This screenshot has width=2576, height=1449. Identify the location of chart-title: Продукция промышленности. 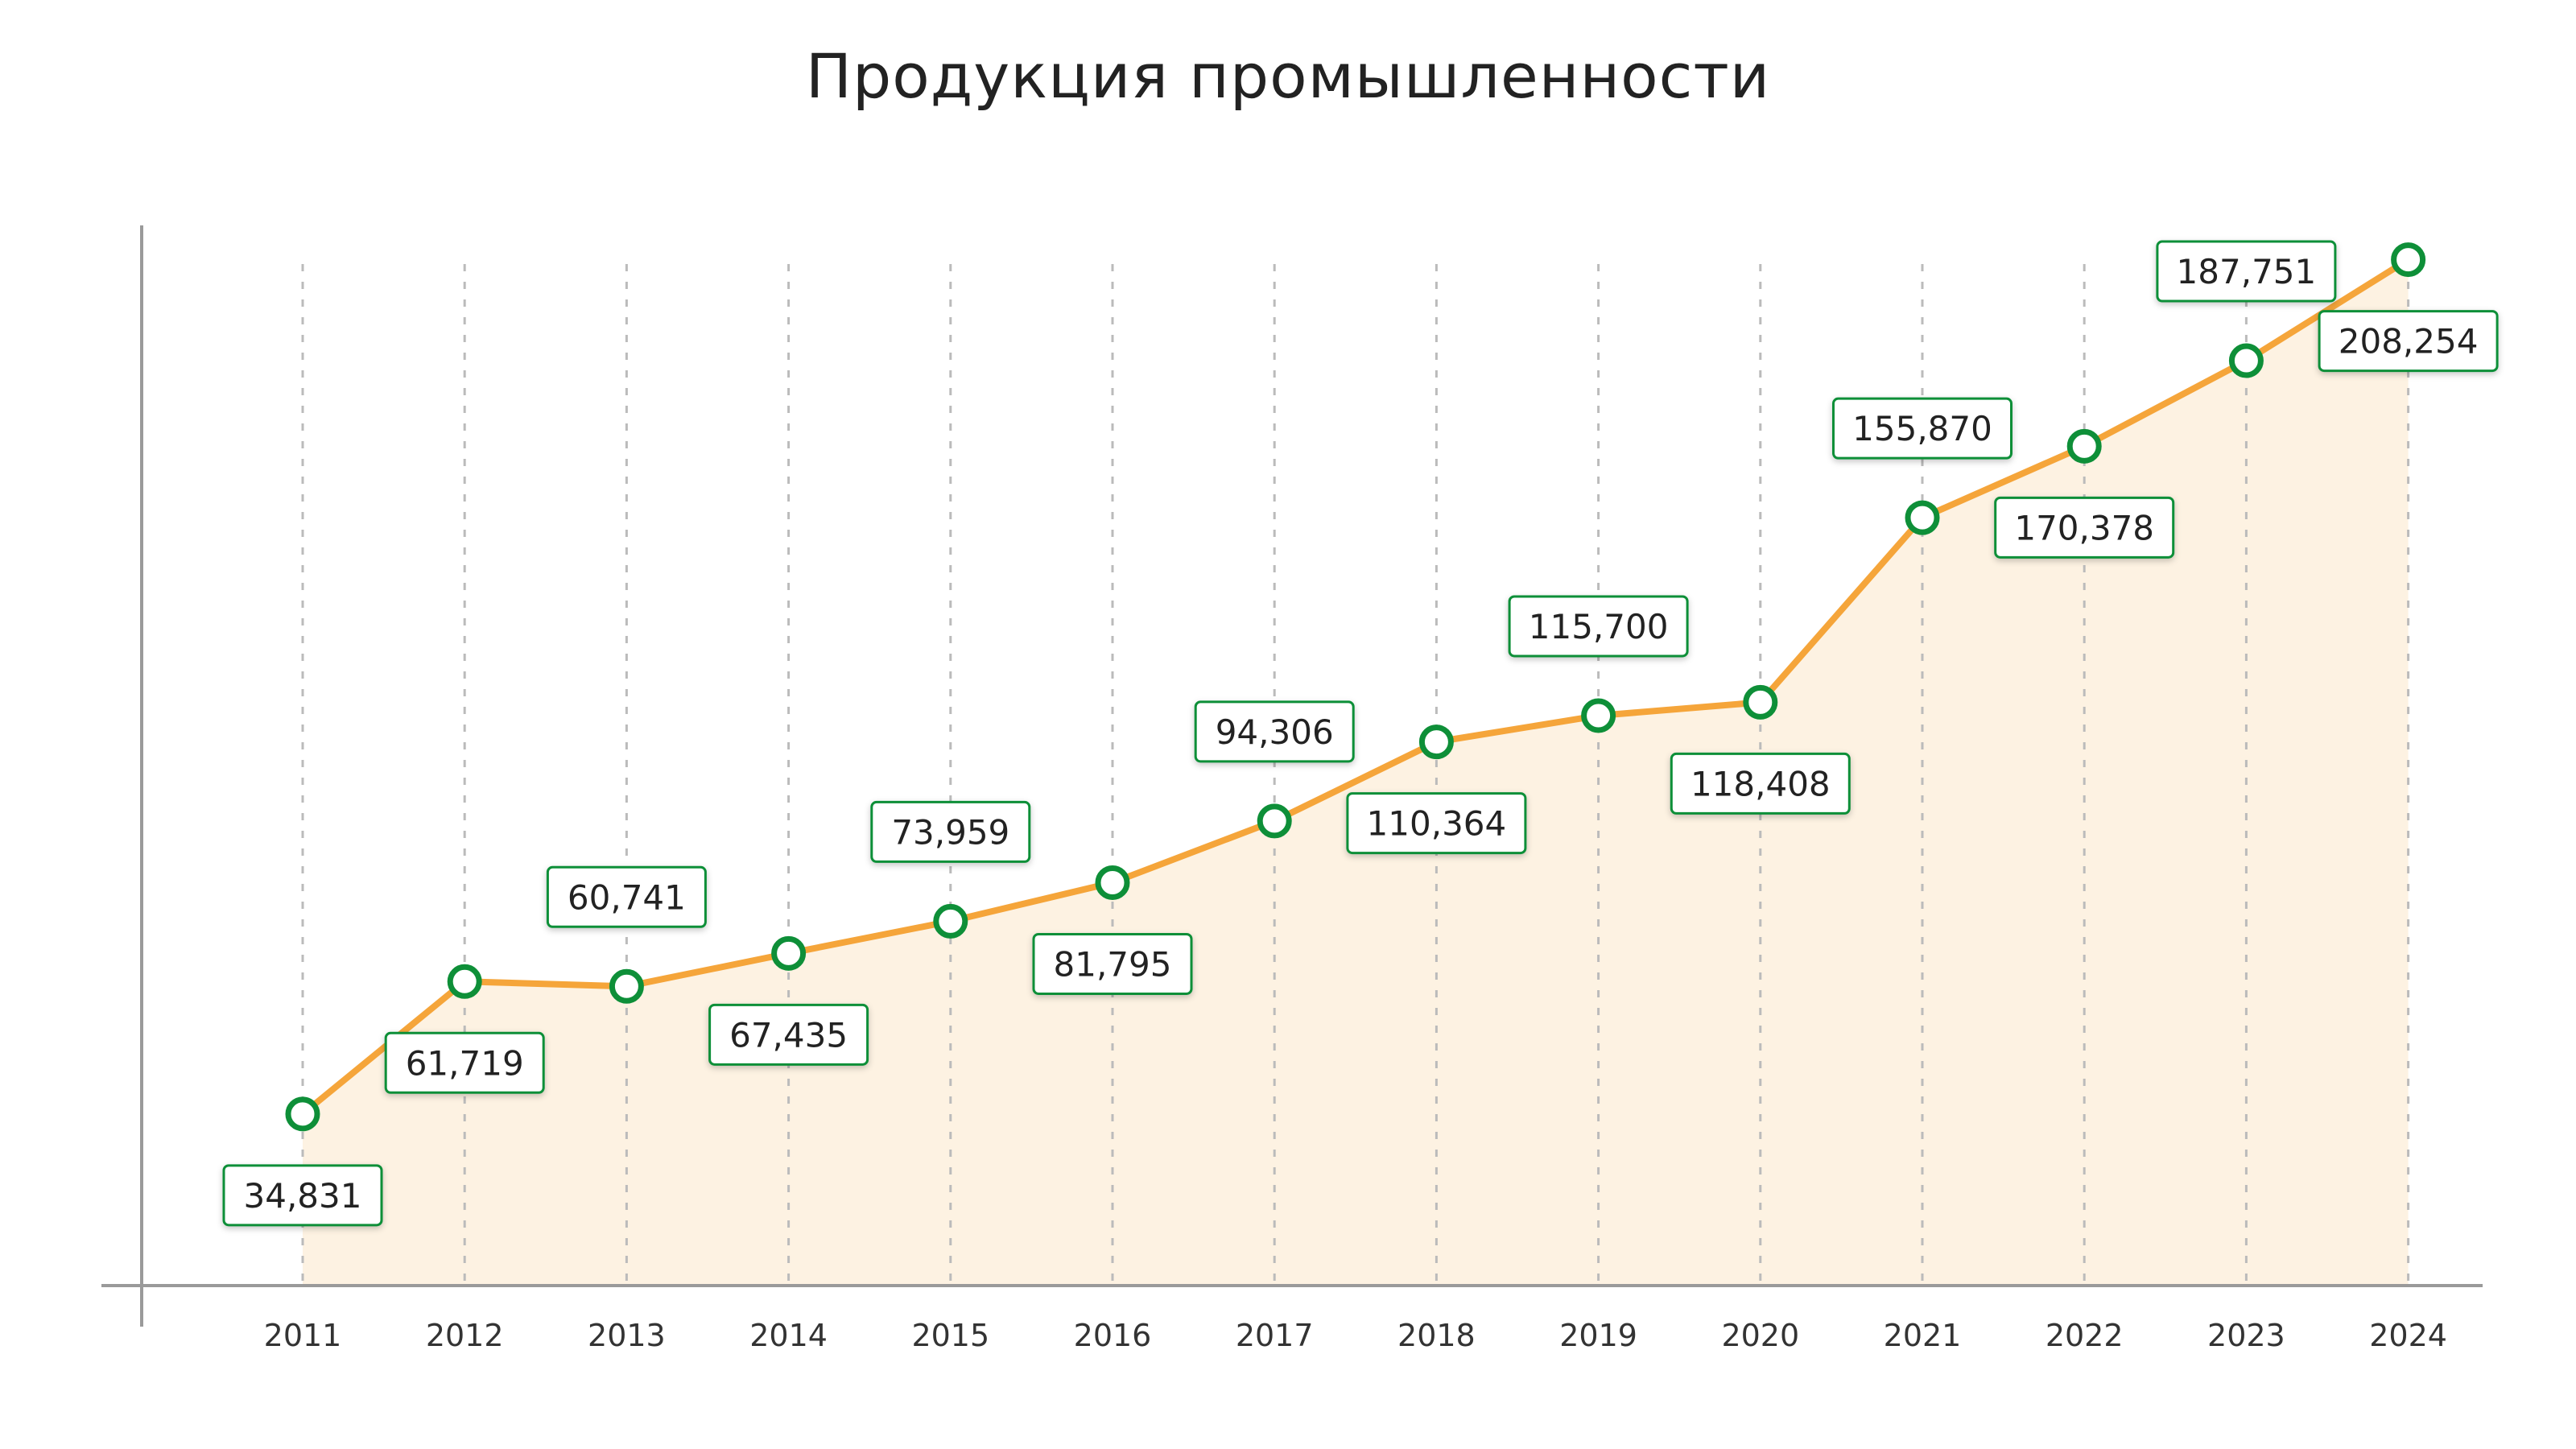
(1288, 76).